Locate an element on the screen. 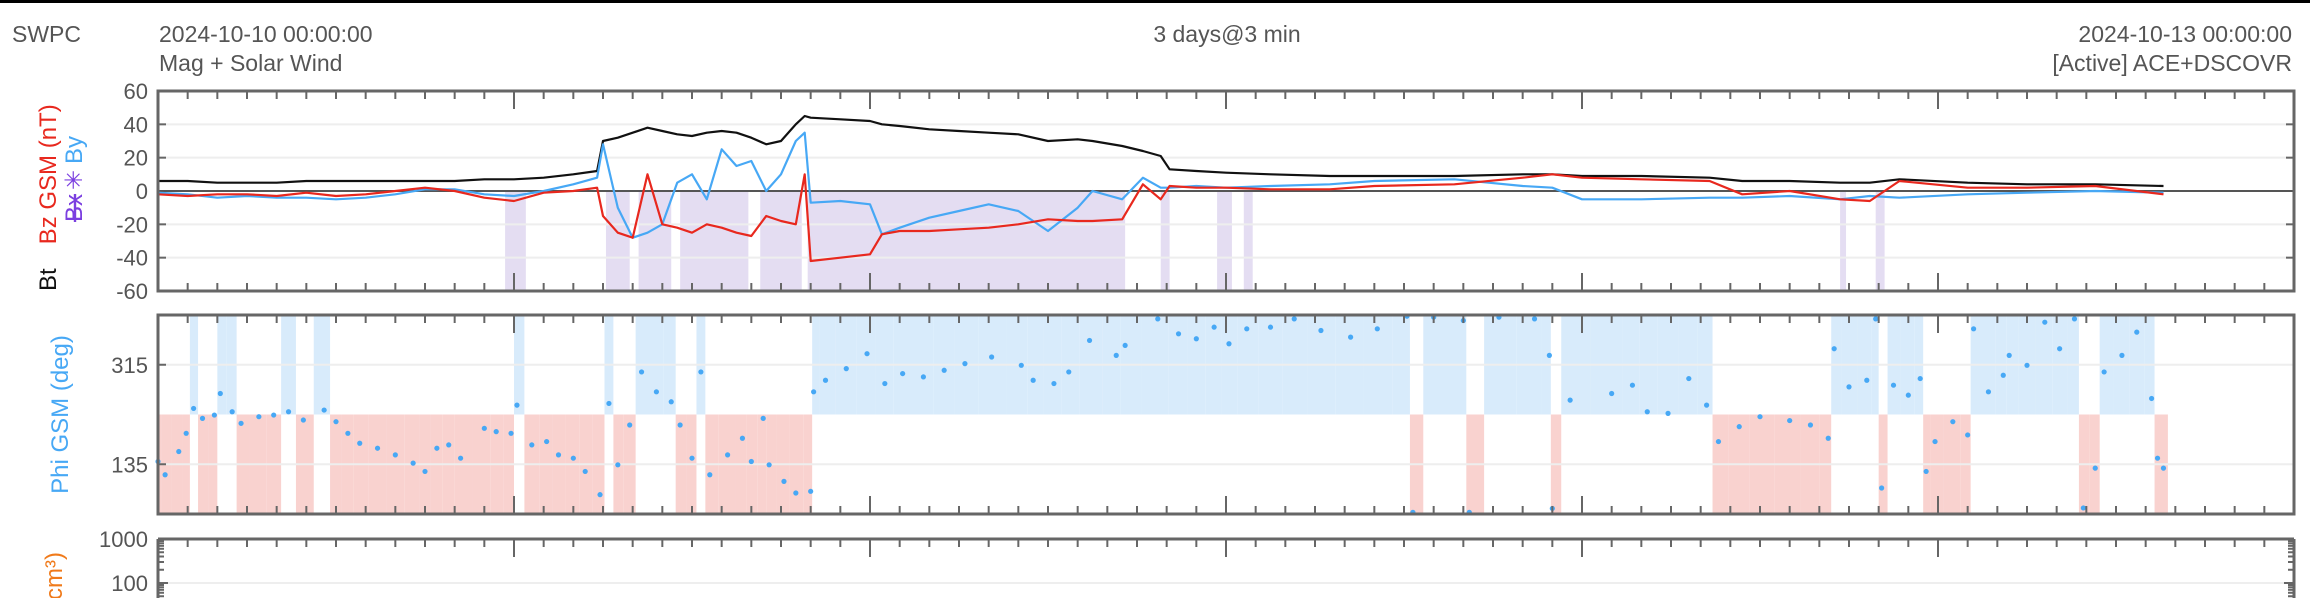  y-tick-label: -20 is located at coordinates (132, 224).